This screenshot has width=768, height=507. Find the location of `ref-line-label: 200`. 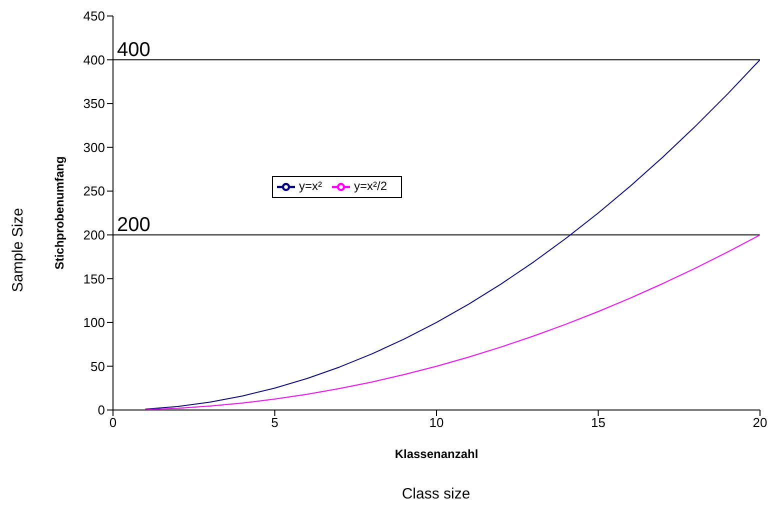

ref-line-label: 200 is located at coordinates (133, 225).